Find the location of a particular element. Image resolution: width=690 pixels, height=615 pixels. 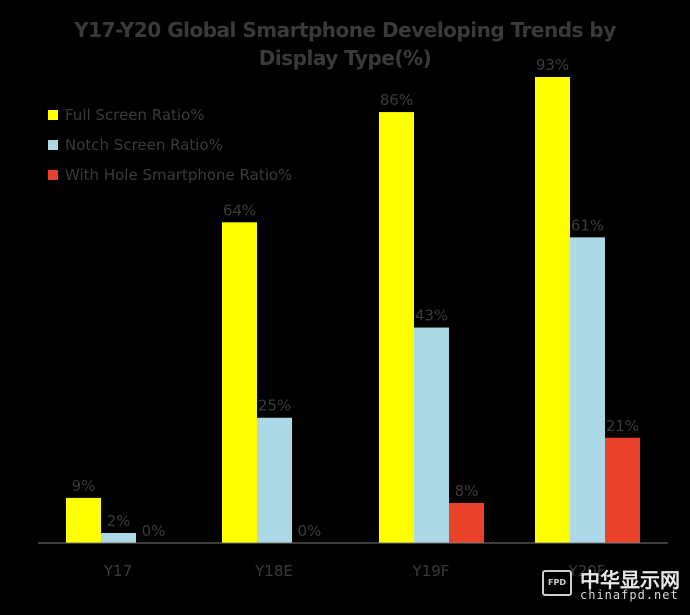

legend-item-notch-screen: Notch Screen Ratio% is located at coordinates (170, 145).